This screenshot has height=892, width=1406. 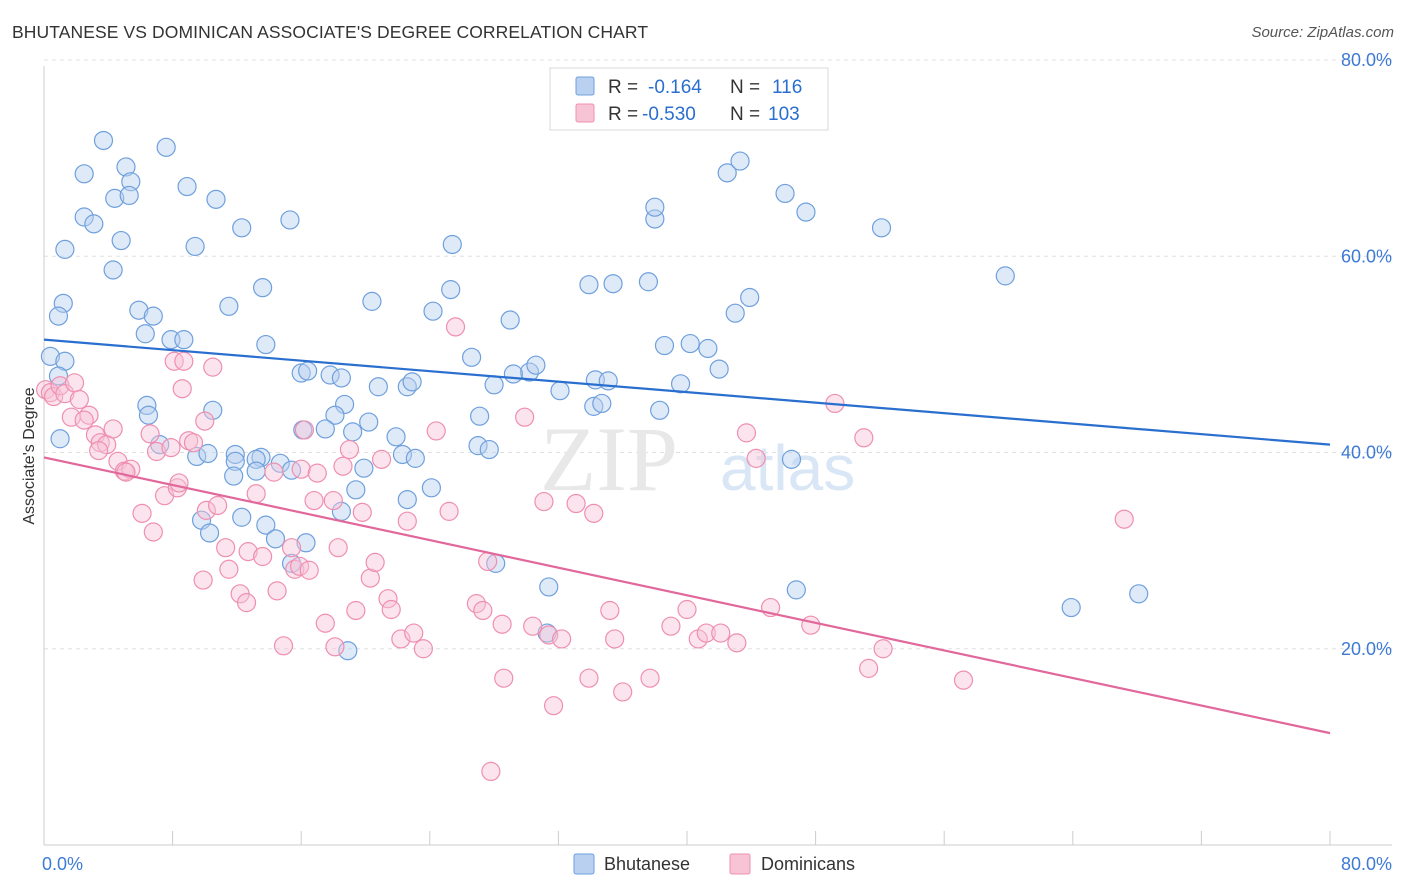 What do you see at coordinates (584, 864) in the screenshot?
I see `legend-bottom-swatch-bhutanese` at bounding box center [584, 864].